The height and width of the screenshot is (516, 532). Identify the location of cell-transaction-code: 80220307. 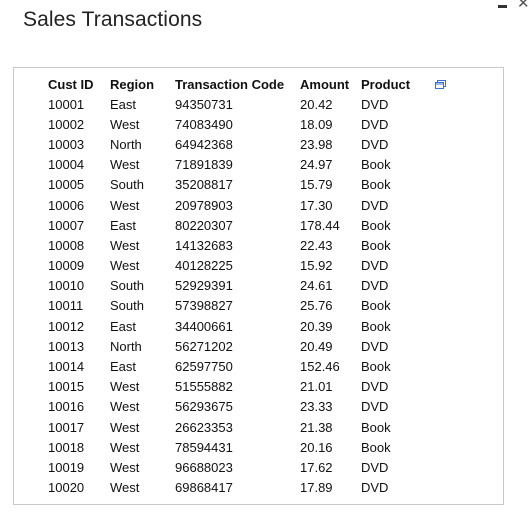
(204, 225).